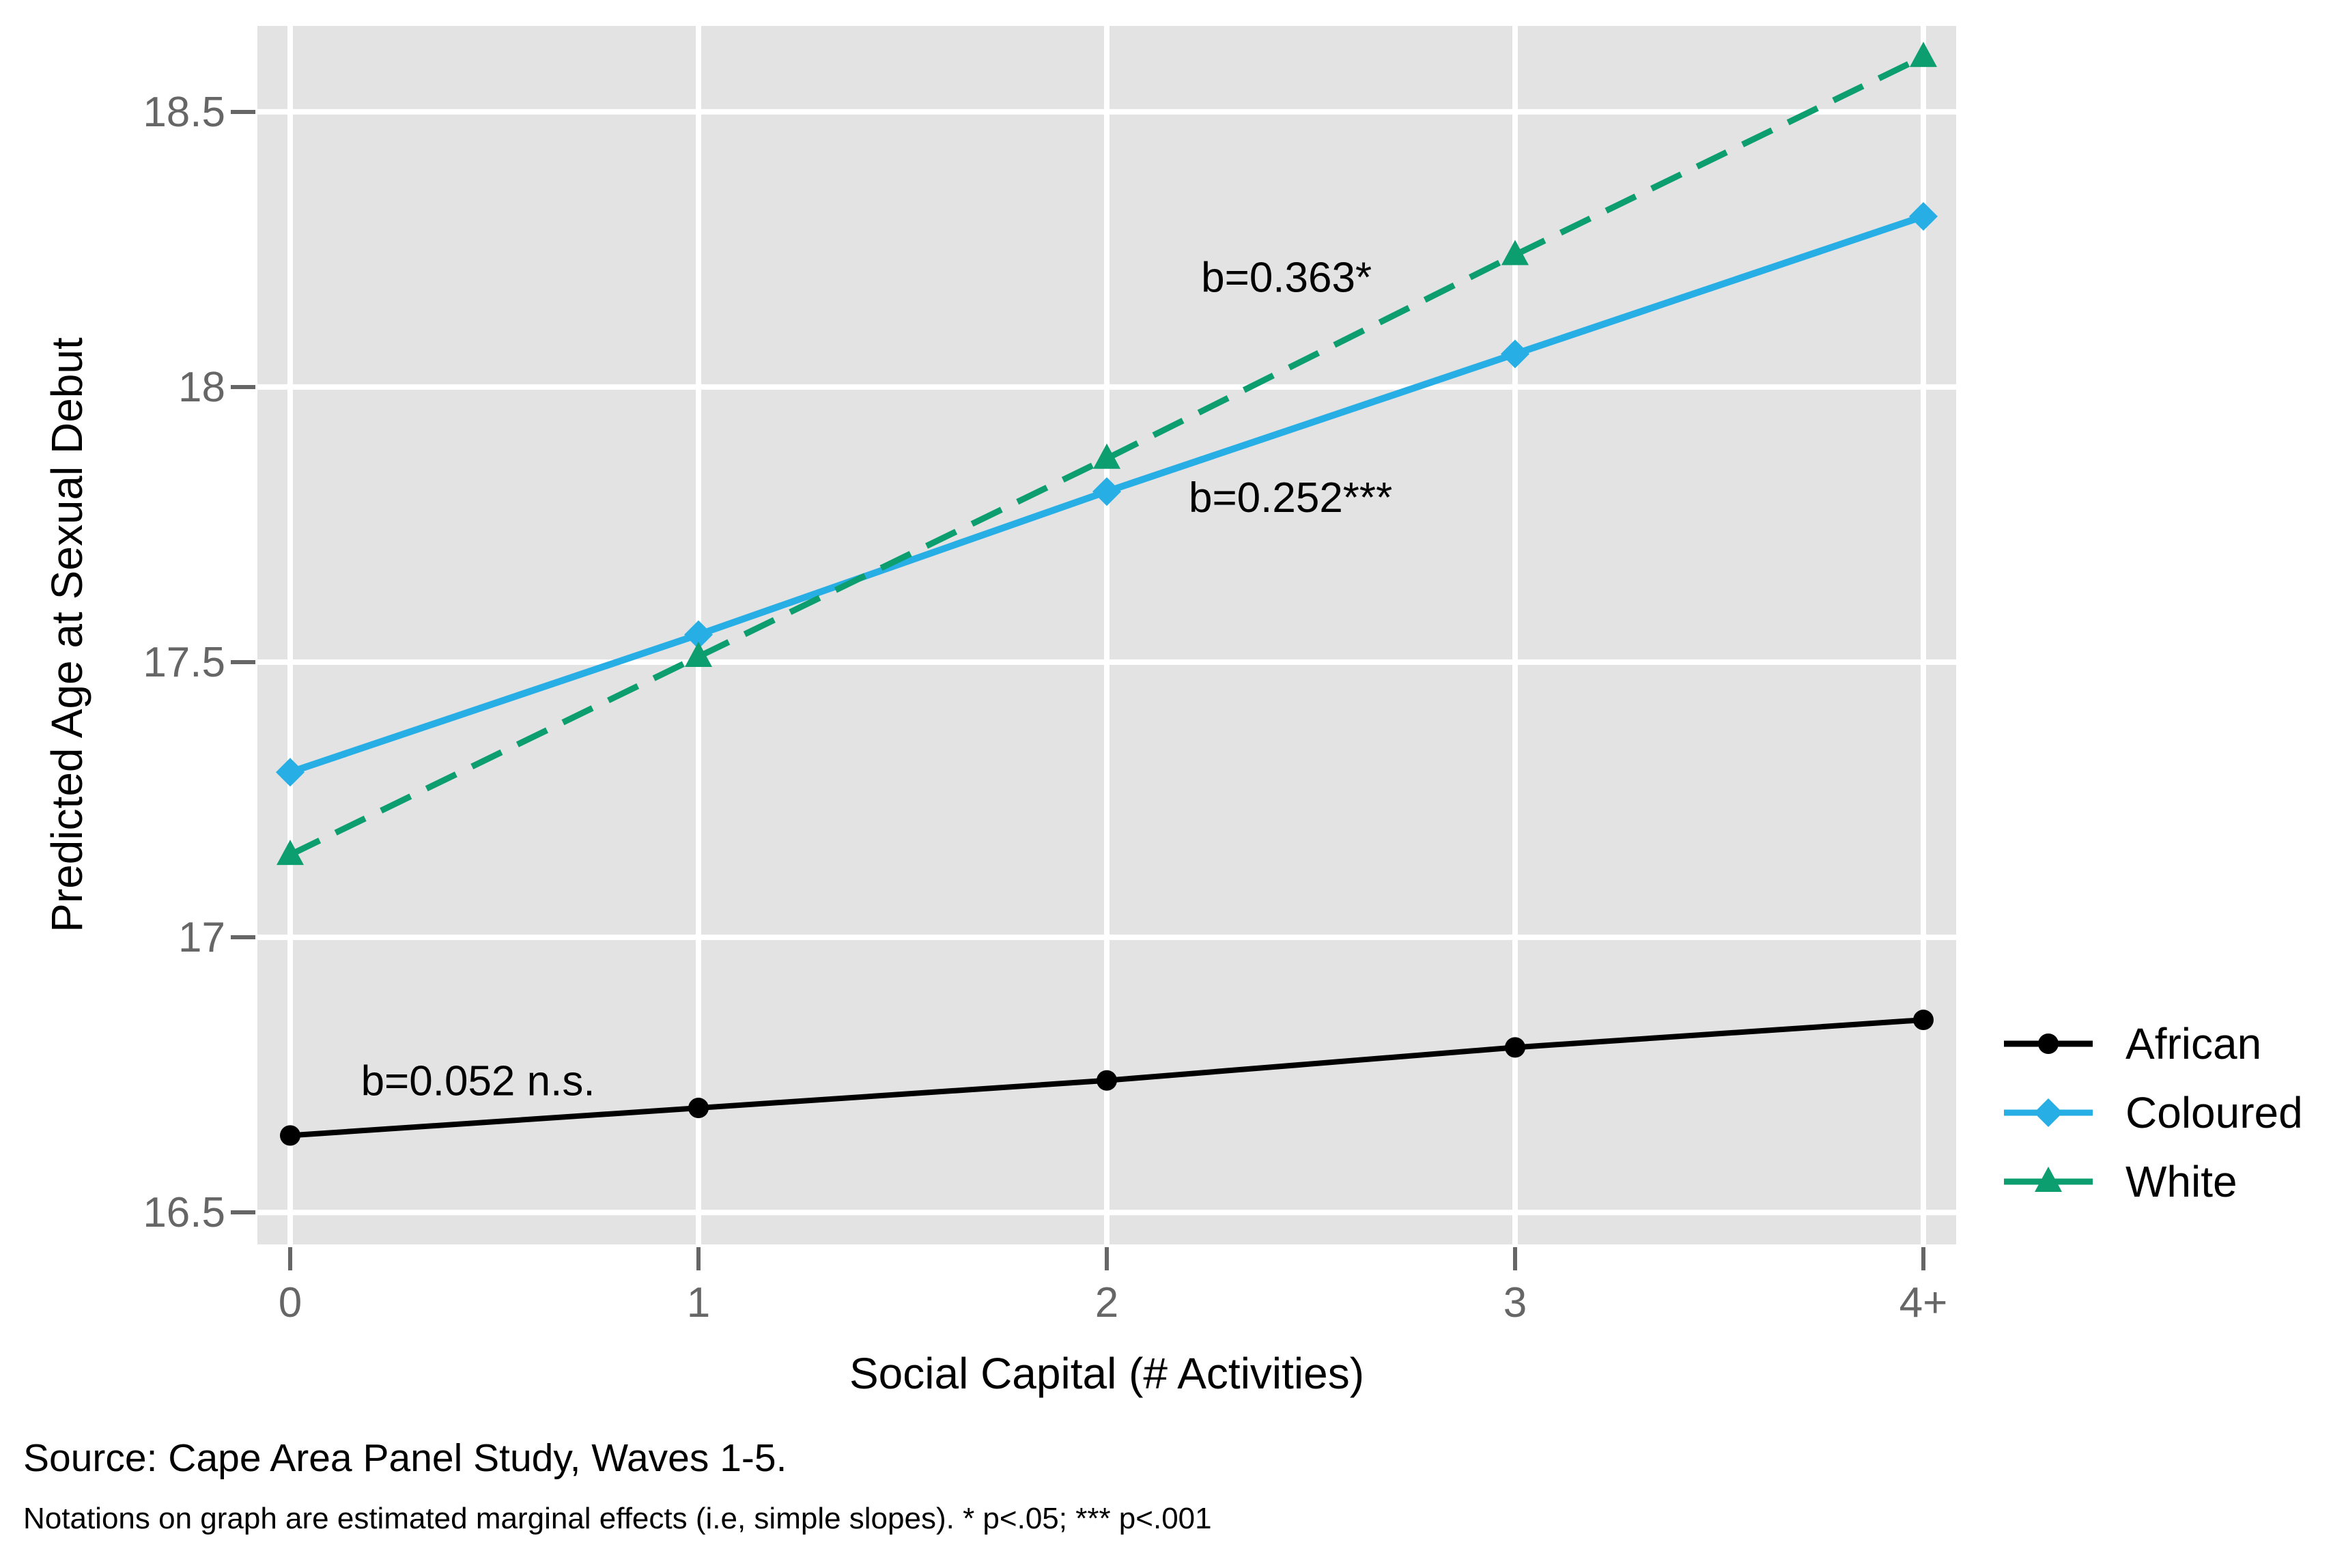 The width and height of the screenshot is (2331, 1568). I want to click on y-tick-label: 18, so click(202, 387).